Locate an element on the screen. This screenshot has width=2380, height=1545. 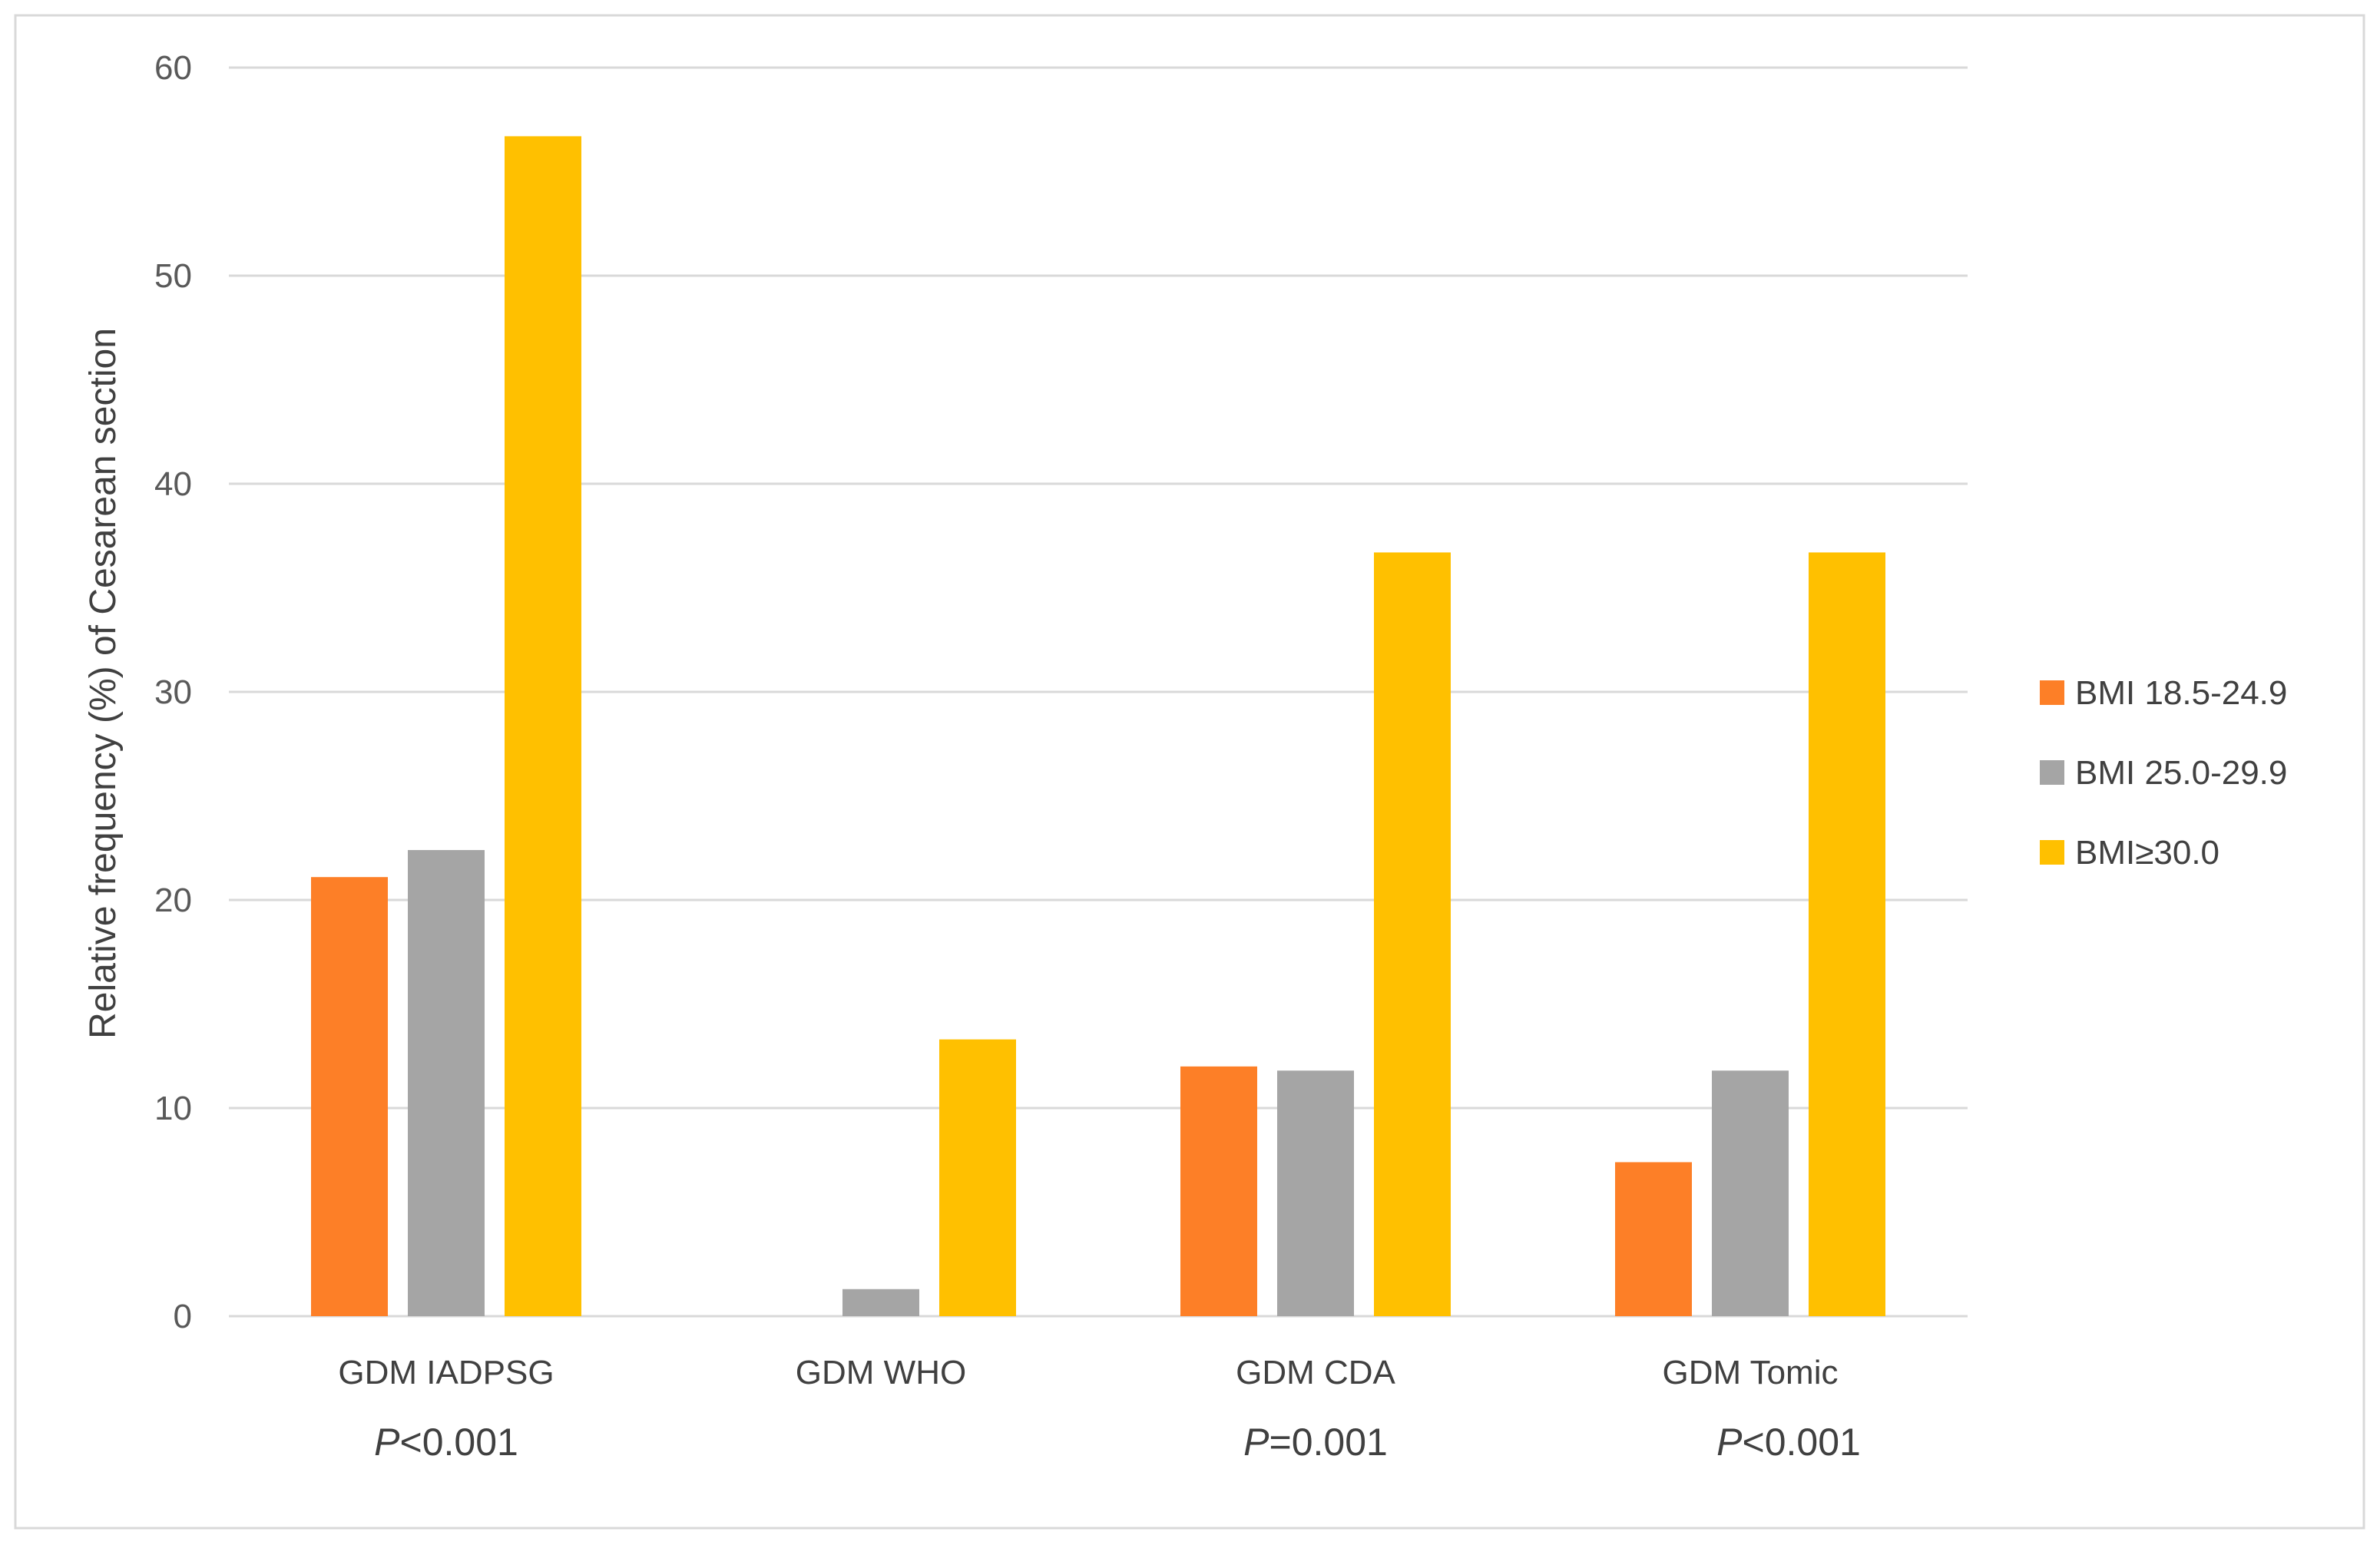
legend: BMI 18.5-24.9 BMI 25.0-29.9 BMI≥30.0 is located at coordinates (2163, 773).